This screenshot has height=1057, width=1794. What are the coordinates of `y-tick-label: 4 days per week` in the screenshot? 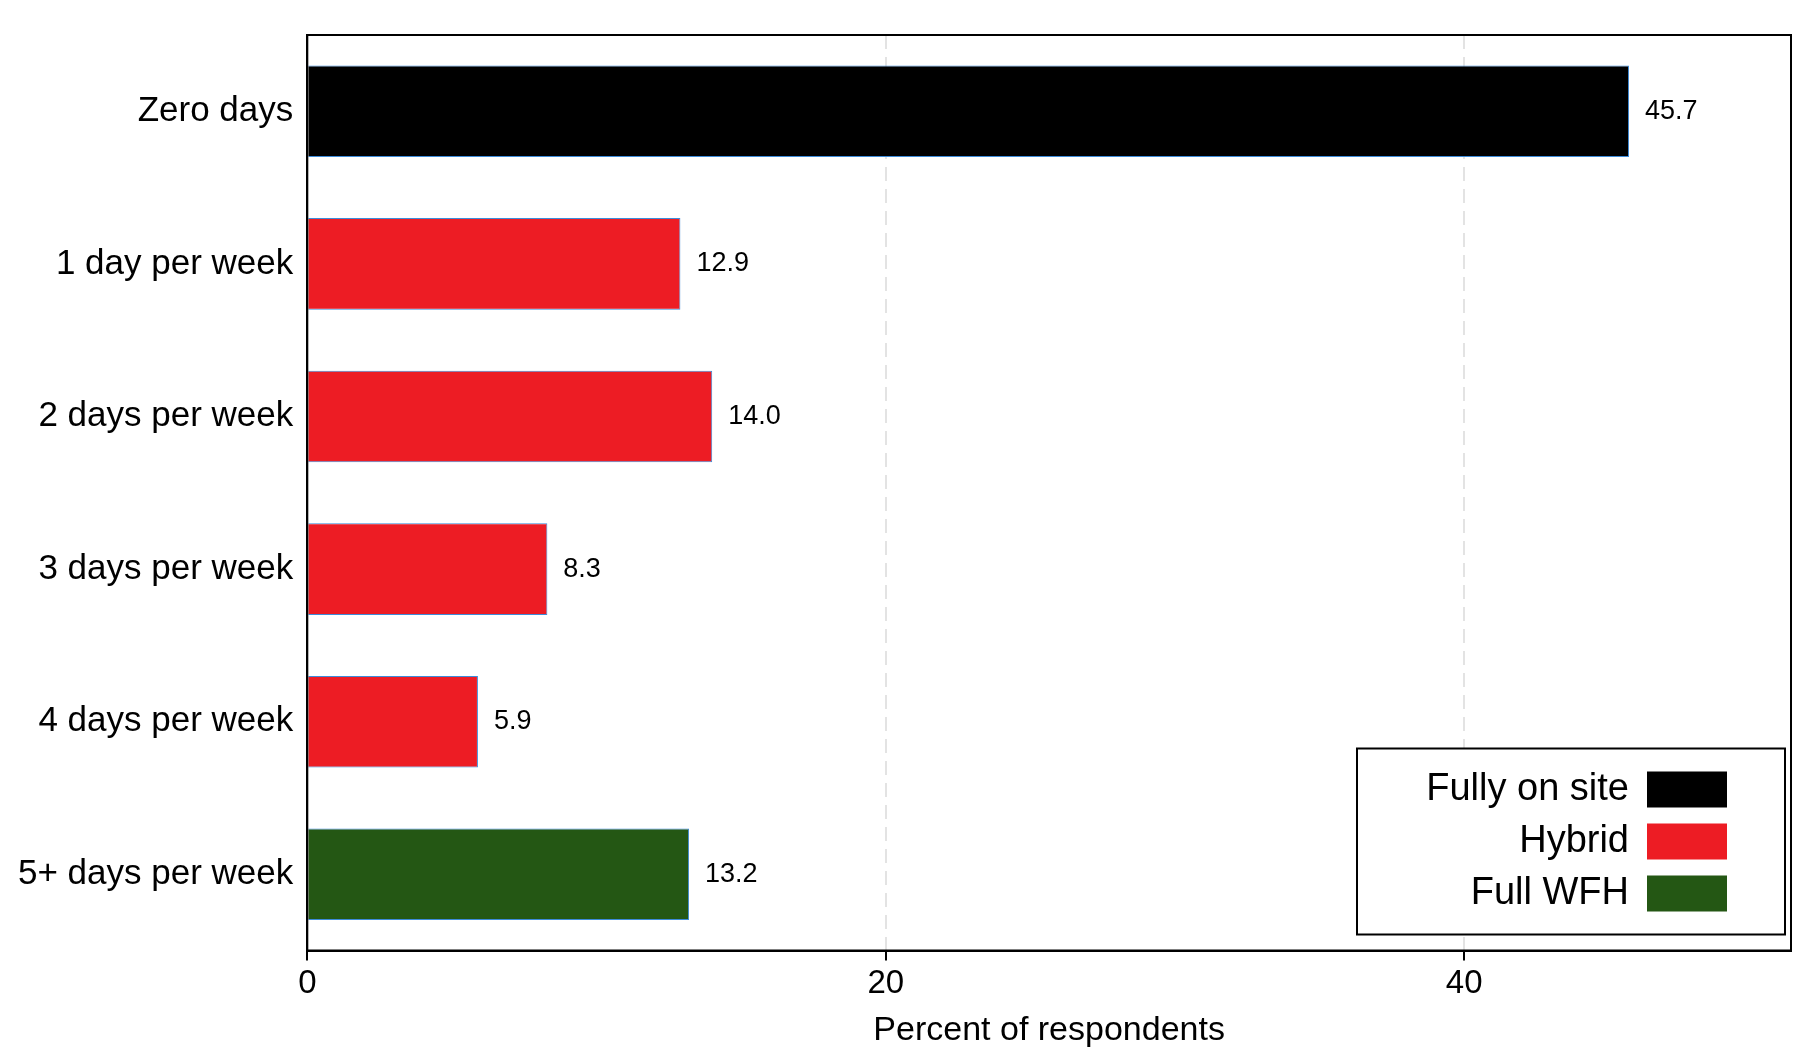 It's located at (166, 719).